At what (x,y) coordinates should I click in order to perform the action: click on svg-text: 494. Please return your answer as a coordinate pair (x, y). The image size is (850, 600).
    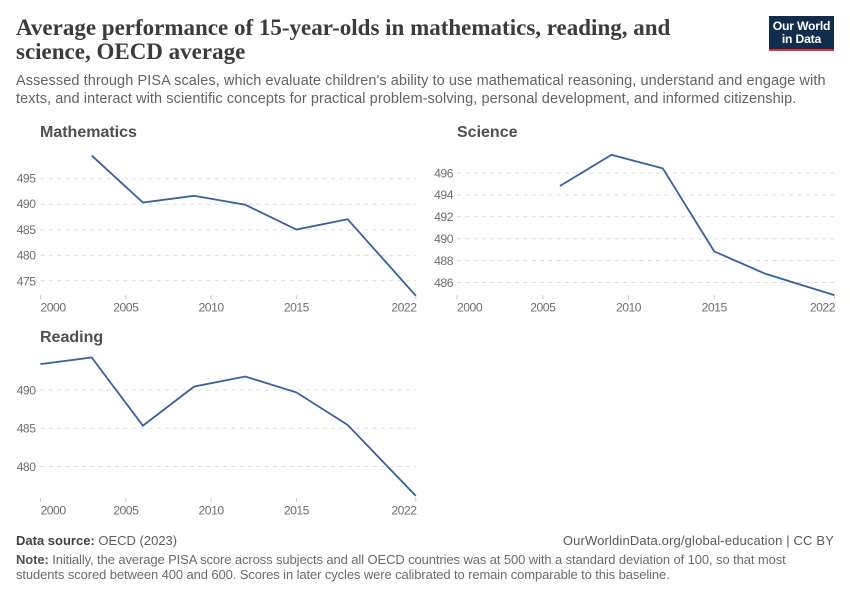
    Looking at the image, I should click on (444, 195).